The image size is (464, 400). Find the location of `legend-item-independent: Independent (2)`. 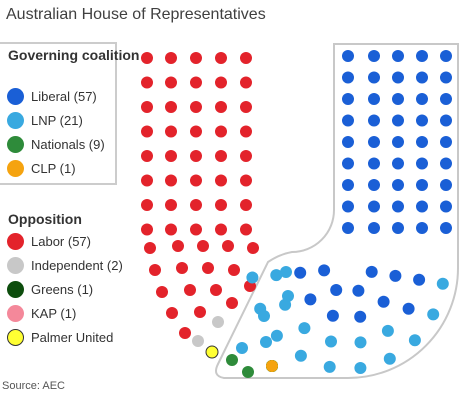

legend-item-independent: Independent (2) is located at coordinates (65, 265).